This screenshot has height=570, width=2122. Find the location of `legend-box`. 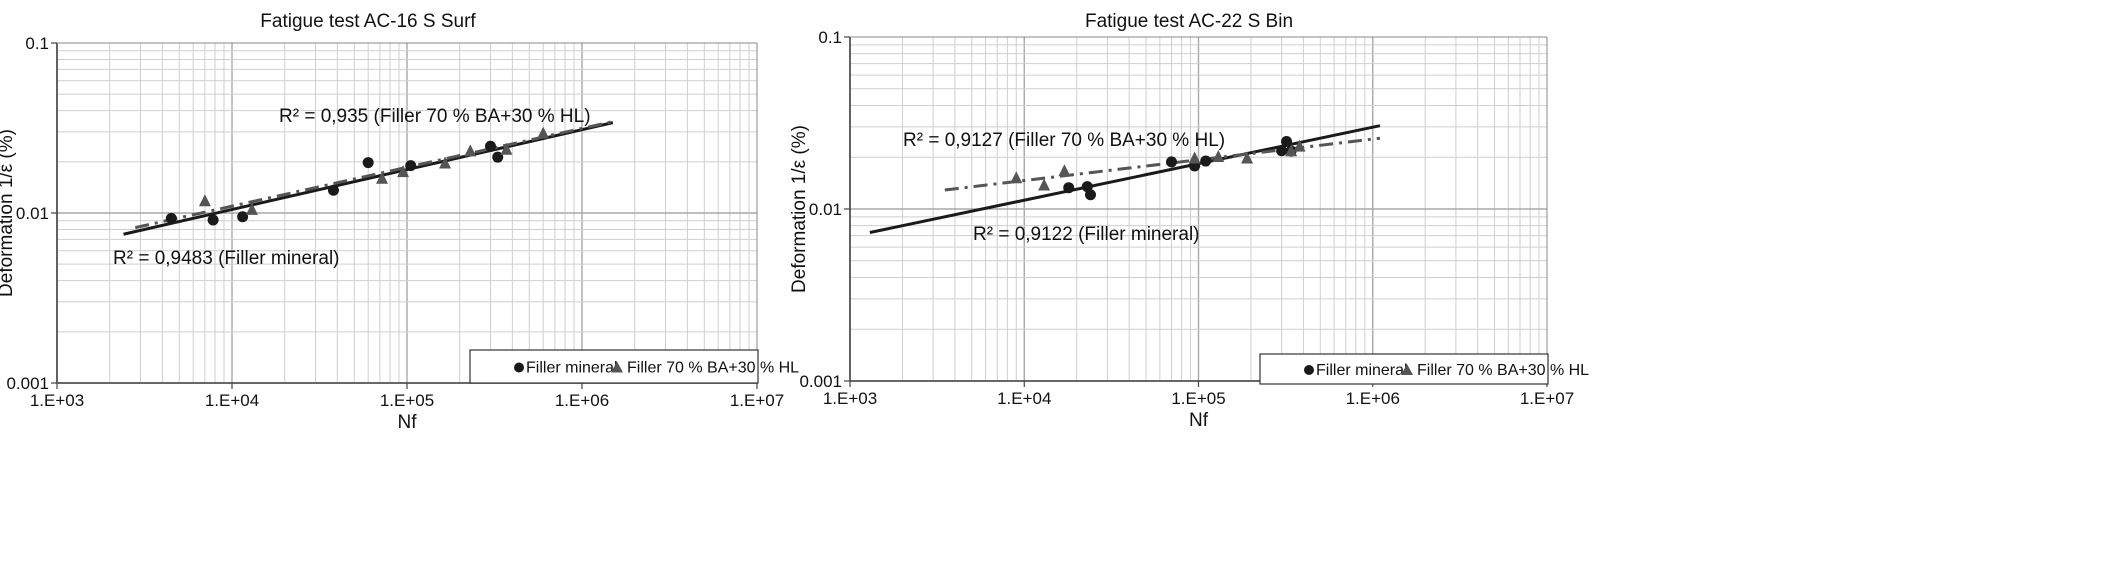

legend-box is located at coordinates (614, 366).